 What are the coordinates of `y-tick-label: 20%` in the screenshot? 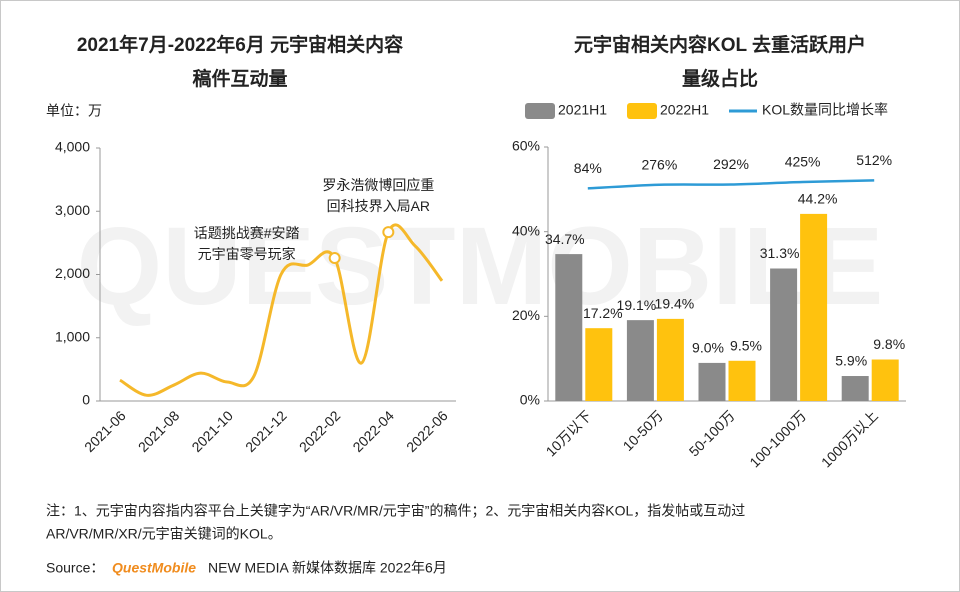 It's located at (526, 315).